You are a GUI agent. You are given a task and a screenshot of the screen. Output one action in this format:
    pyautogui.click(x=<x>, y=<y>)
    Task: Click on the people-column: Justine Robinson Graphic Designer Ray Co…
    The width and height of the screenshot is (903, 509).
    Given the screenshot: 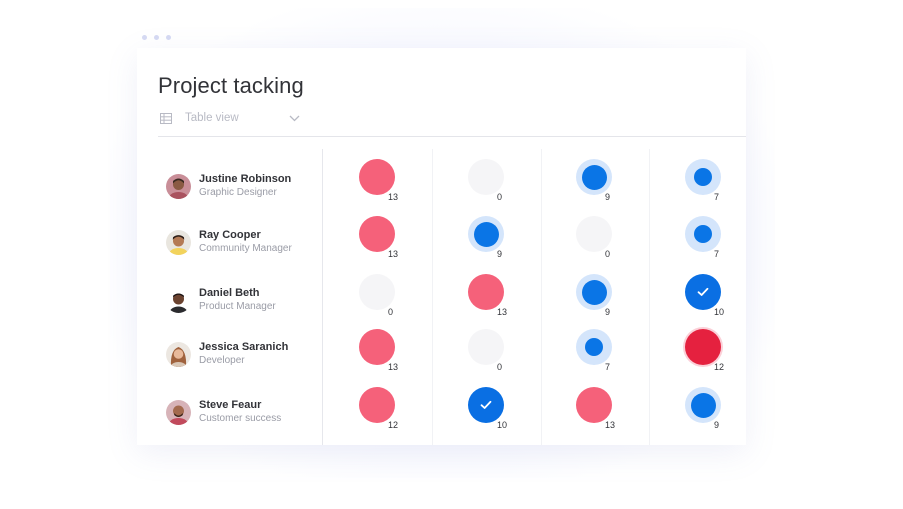 What is the action you would take?
    pyautogui.click(x=230, y=297)
    